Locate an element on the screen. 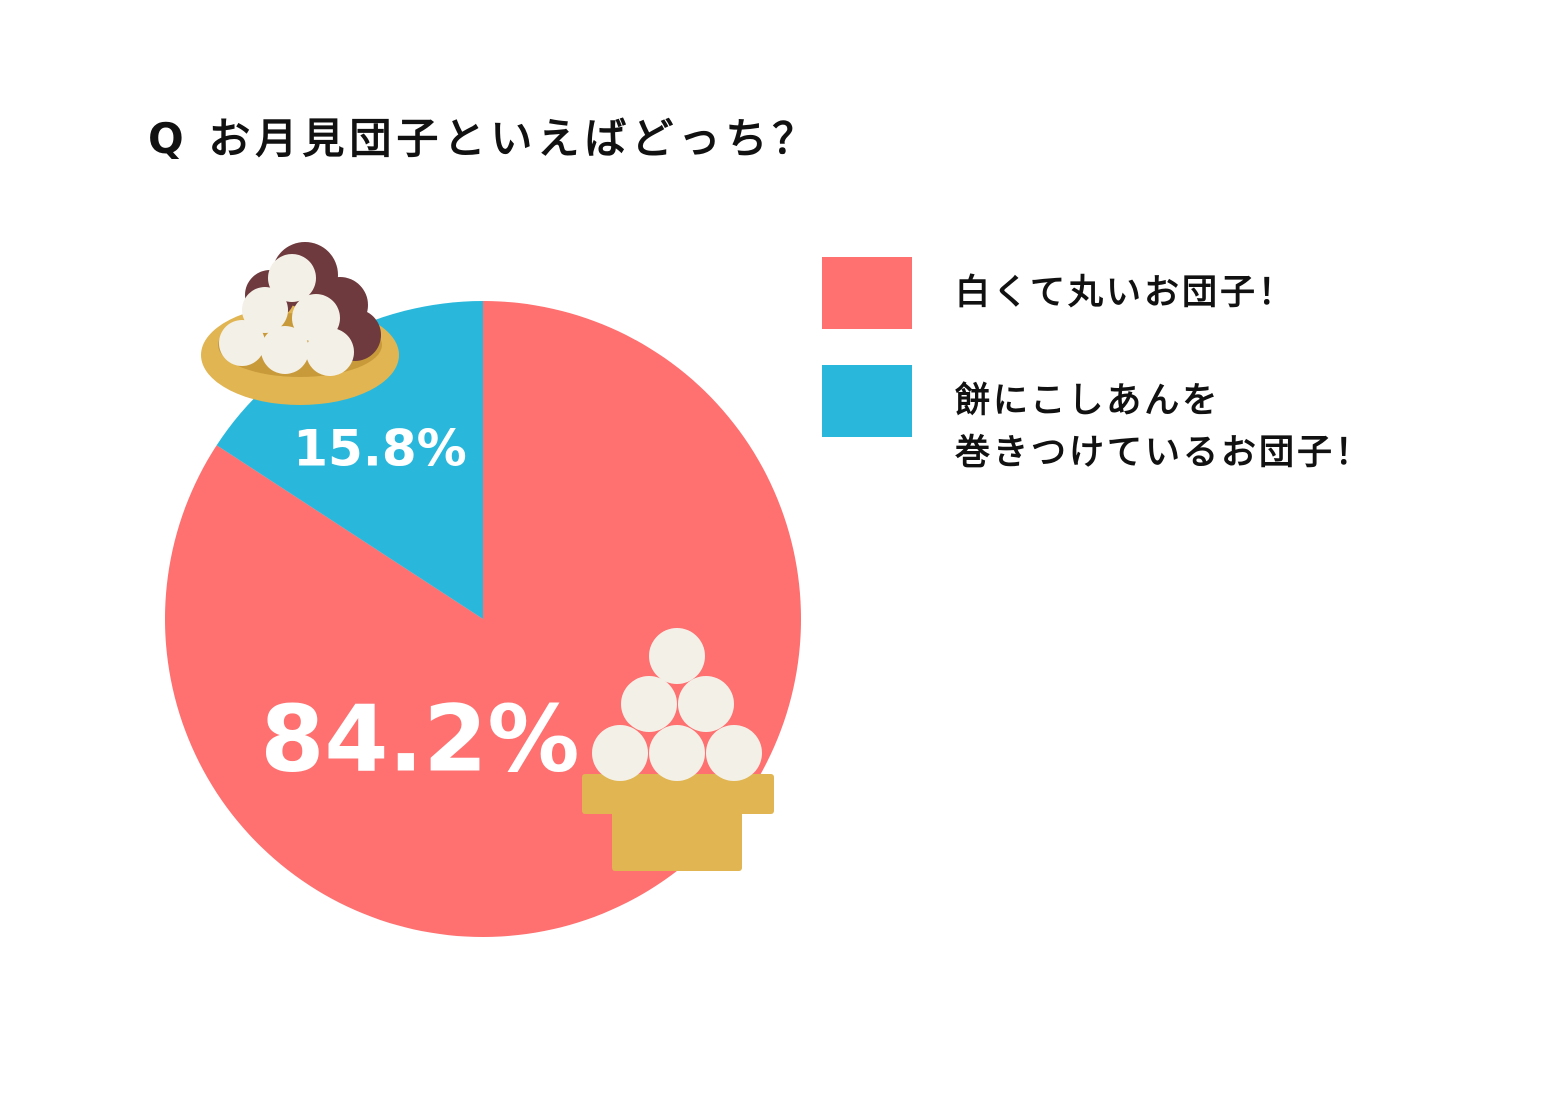 This screenshot has width=1564, height=1110. legend-label: 餅にこしあんを 巻きつけているお団子！ is located at coordinates (1164, 427).